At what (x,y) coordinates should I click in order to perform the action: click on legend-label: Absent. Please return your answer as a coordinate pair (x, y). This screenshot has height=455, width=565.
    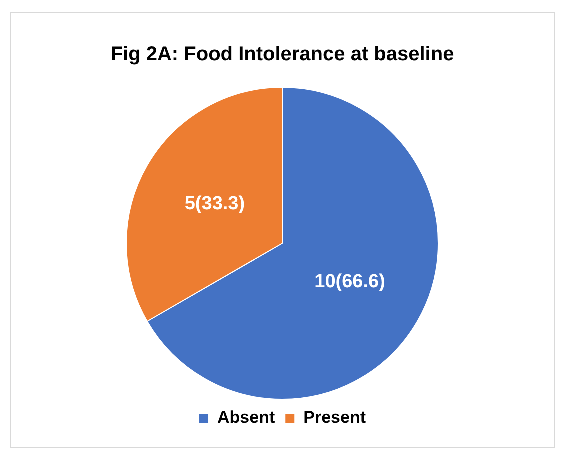
    Looking at the image, I should click on (247, 418).